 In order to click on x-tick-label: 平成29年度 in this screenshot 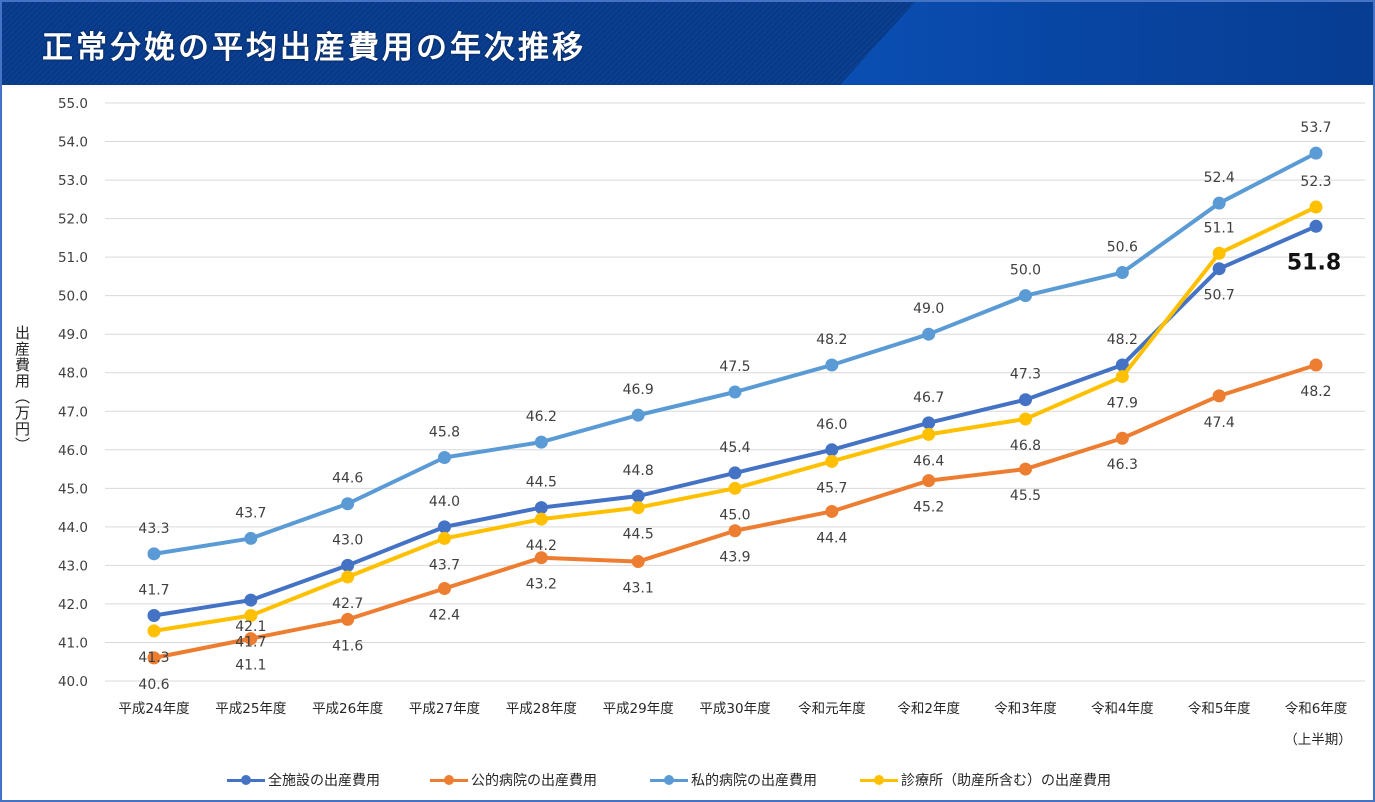, I will do `click(638, 709)`.